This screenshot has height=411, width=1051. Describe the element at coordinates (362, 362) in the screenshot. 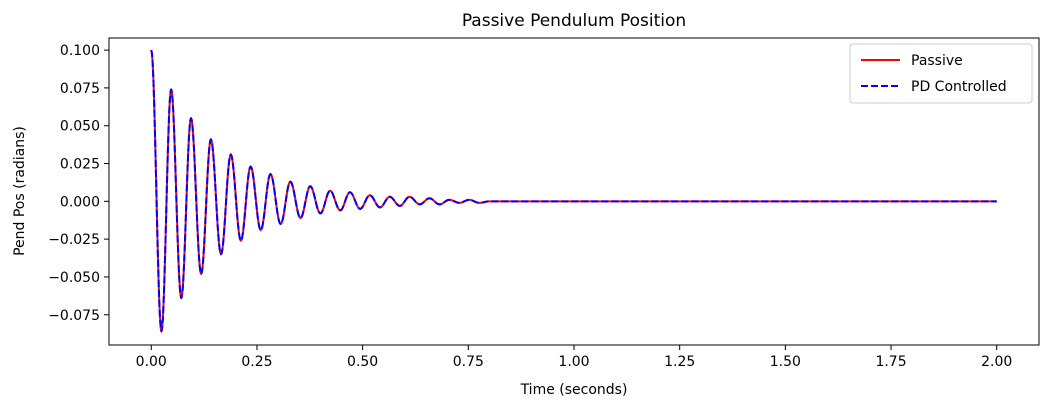

I see `x-tick-label: 0.50` at that location.